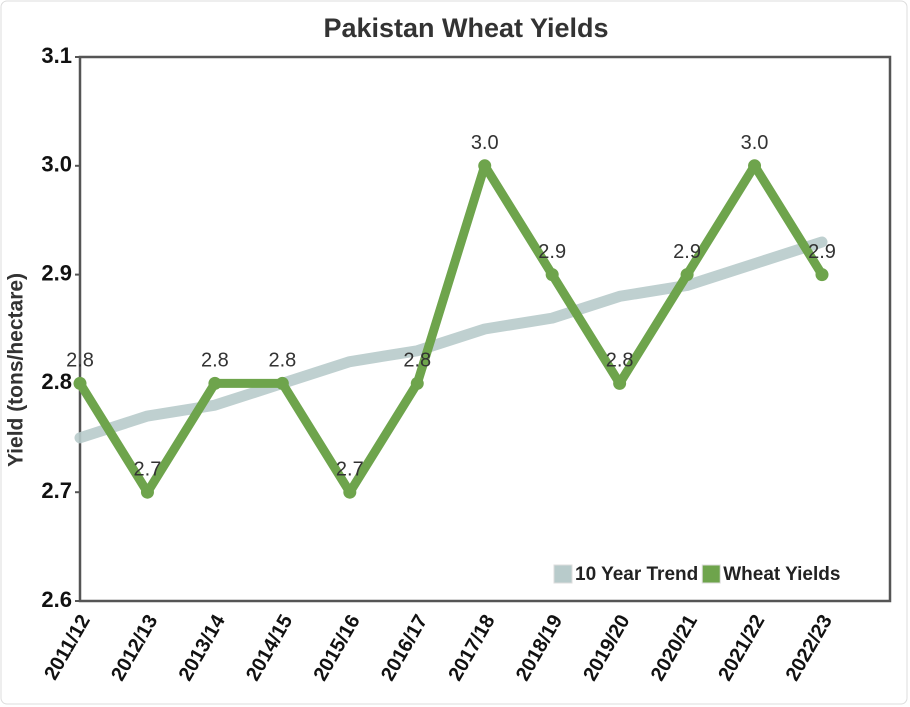 This screenshot has width=910, height=707. What do you see at coordinates (781, 574) in the screenshot?
I see `legend-label: Wheat Yields` at bounding box center [781, 574].